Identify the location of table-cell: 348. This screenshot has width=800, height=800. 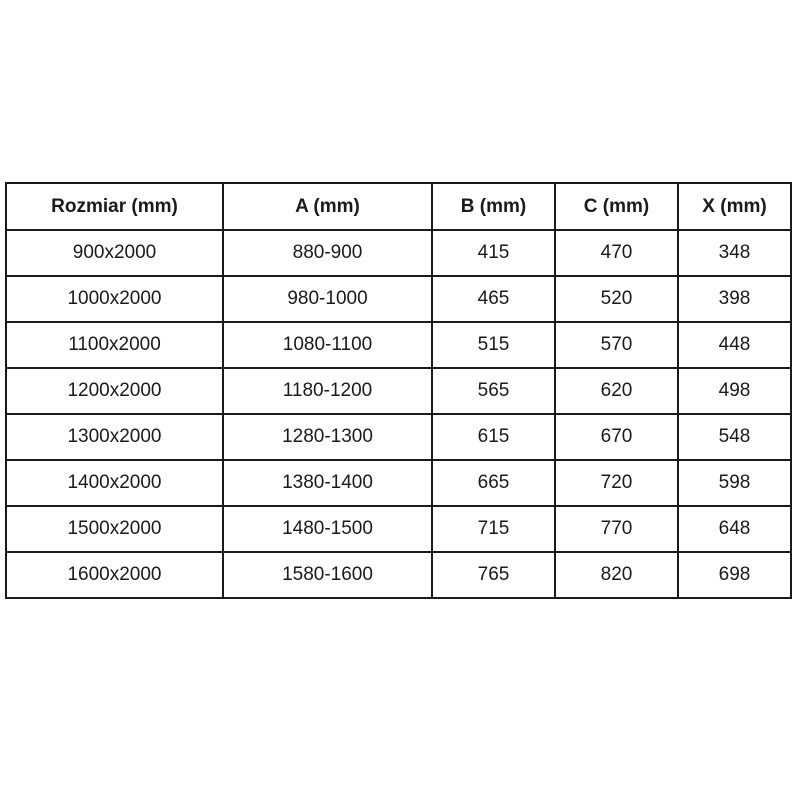
(734, 253).